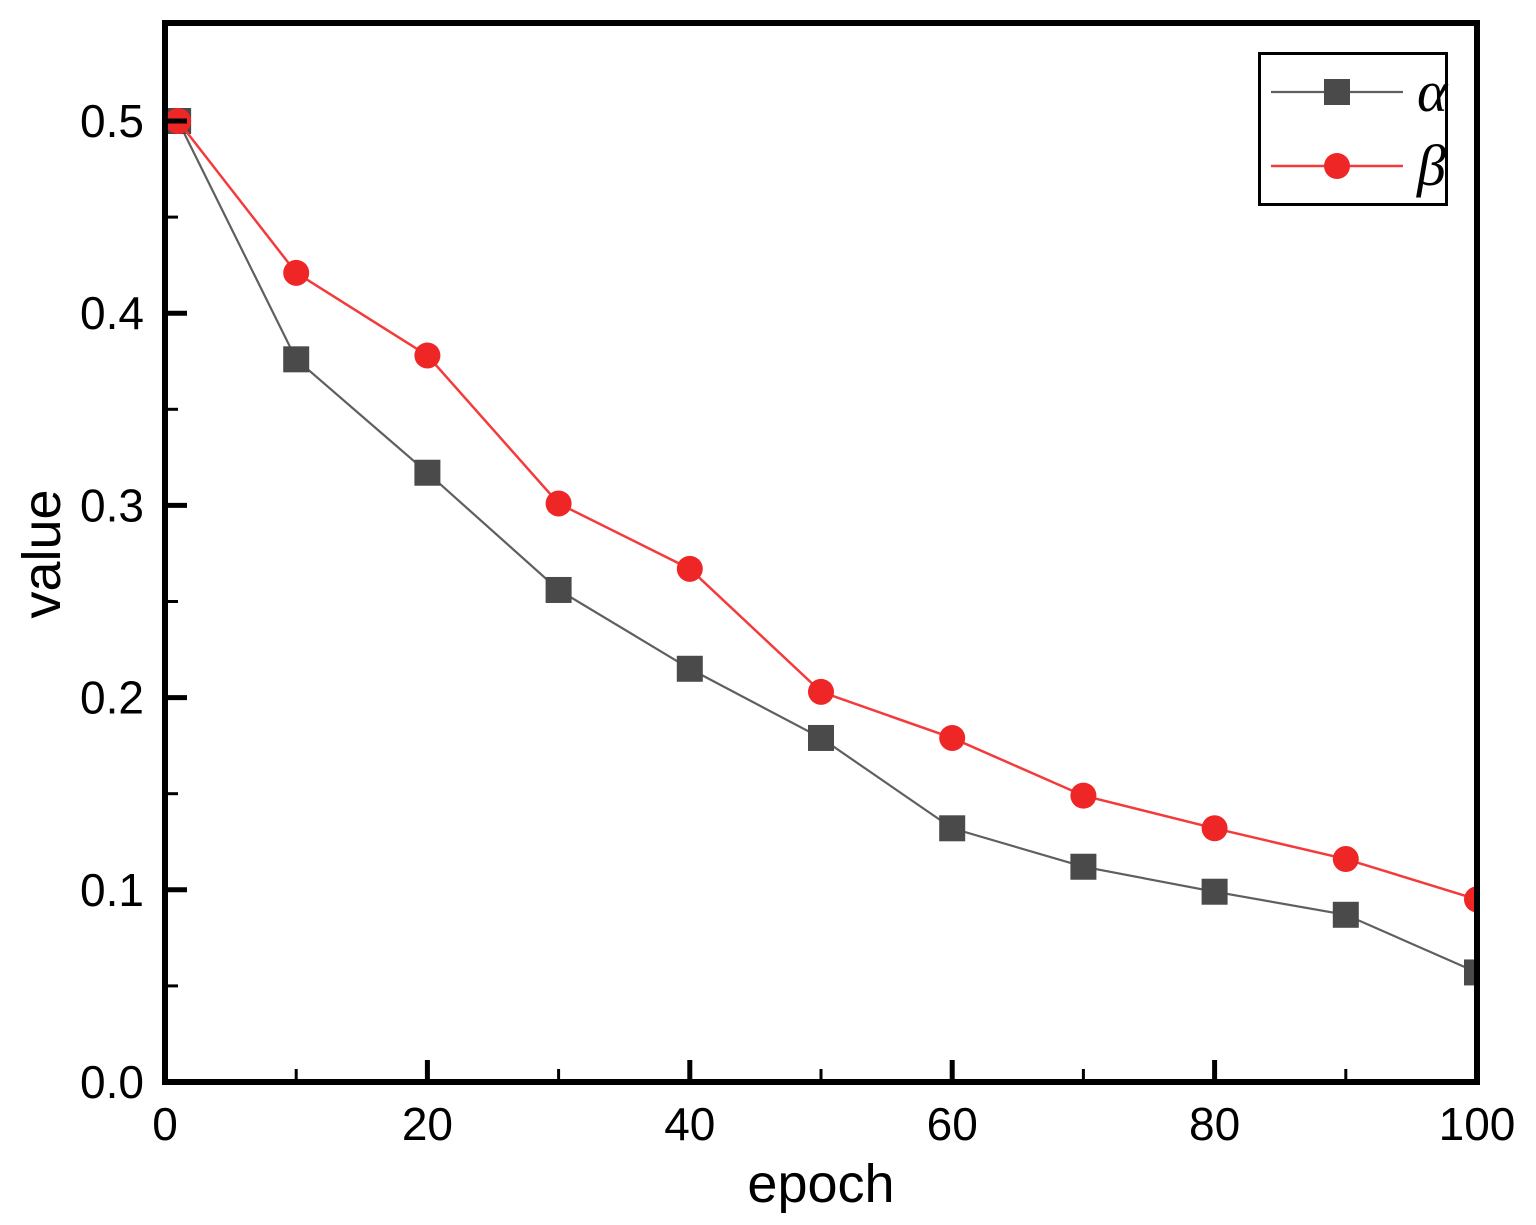 The height and width of the screenshot is (1225, 1536). I want to click on legend-label-alpha: α, so click(1432, 91).